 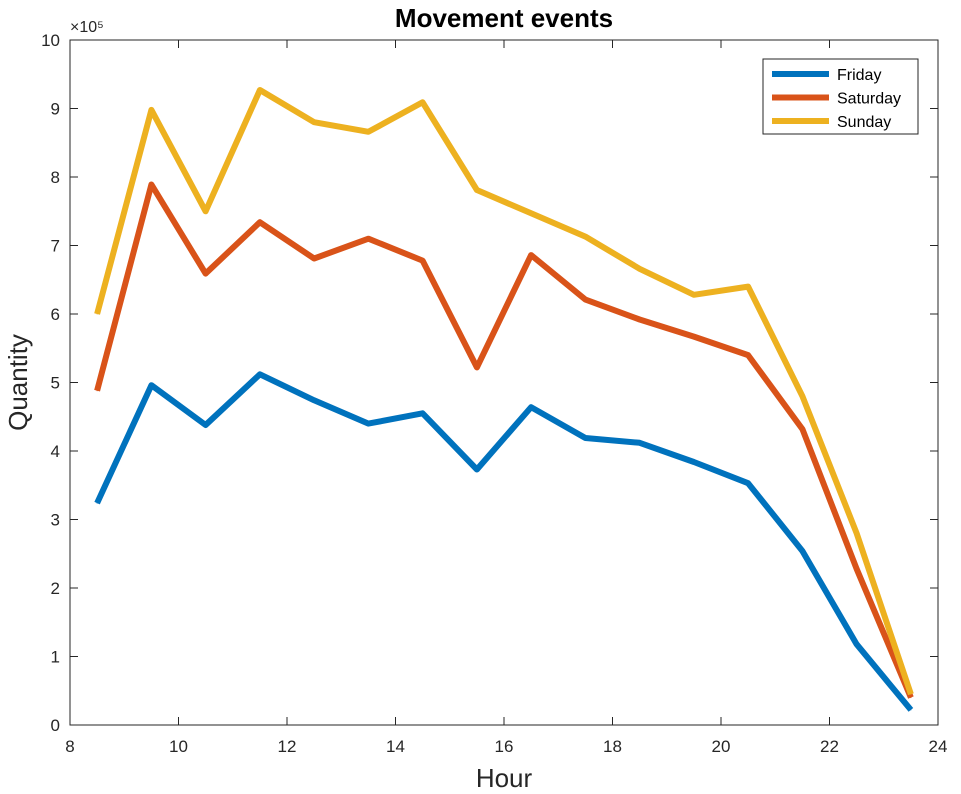 I want to click on y-tick-label: 10, so click(x=50, y=40).